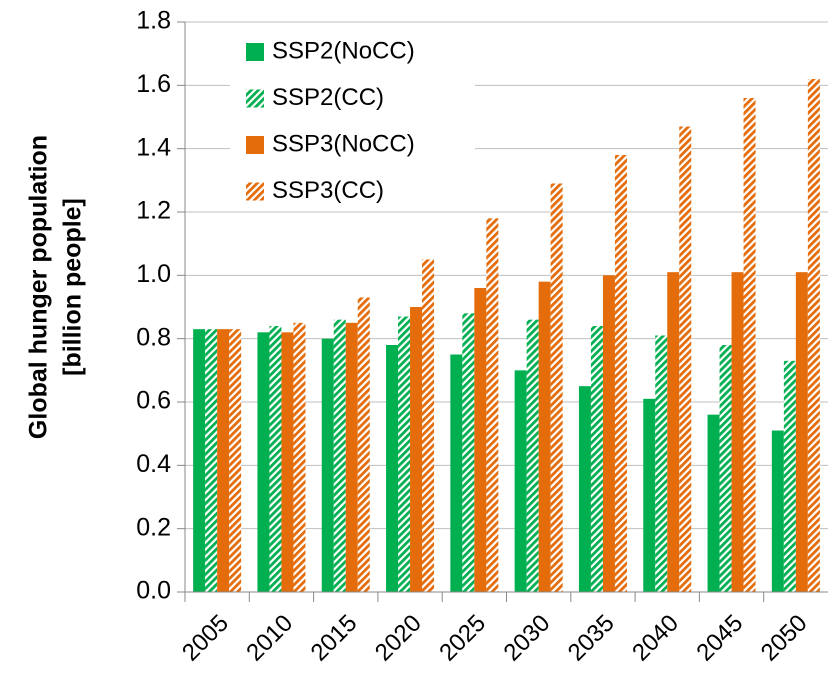 Image resolution: width=828 pixels, height=693 pixels. What do you see at coordinates (153, 464) in the screenshot?
I see `y-tick-label: 0.4` at bounding box center [153, 464].